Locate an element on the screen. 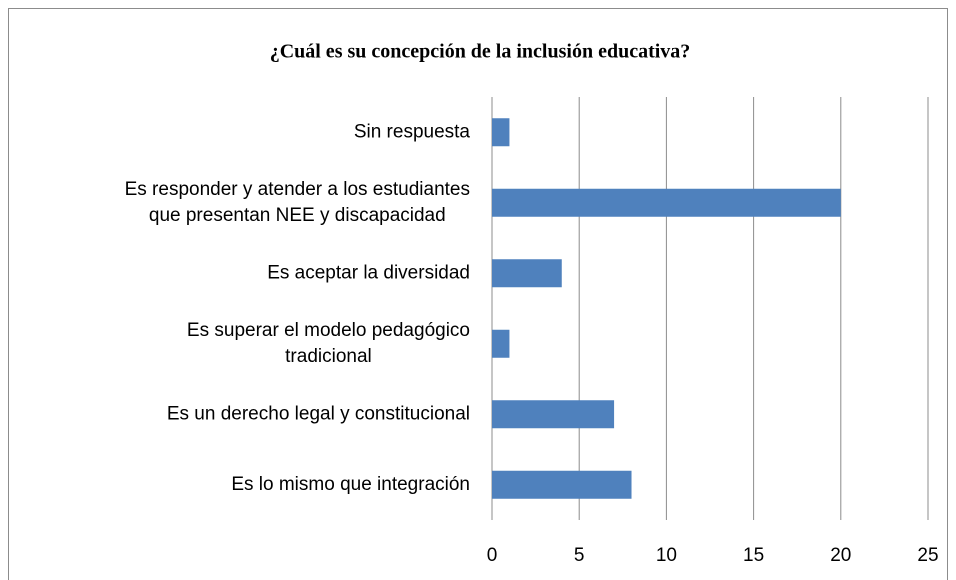 Image resolution: width=956 pixels, height=580 pixels. x-tick-label: 0 is located at coordinates (492, 555).